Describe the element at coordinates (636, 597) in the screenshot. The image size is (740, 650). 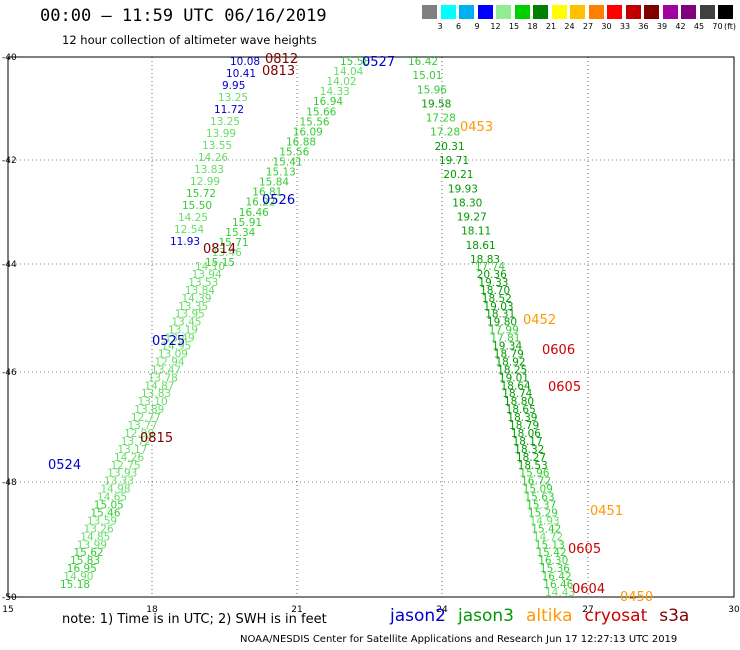
I see `pass-time-label: 0450` at that location.